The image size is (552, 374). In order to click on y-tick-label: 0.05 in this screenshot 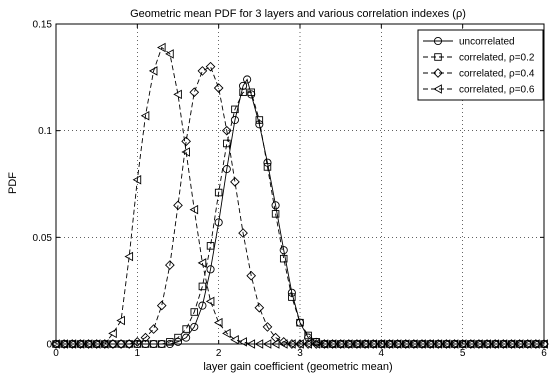, I will do `click(43, 238)`.